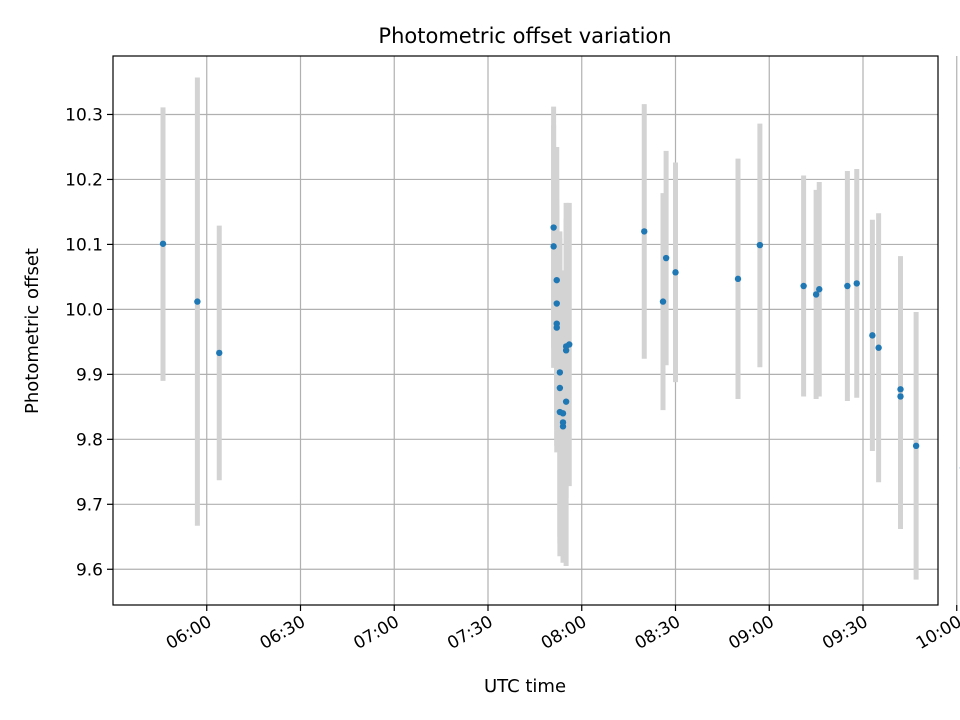 Image resolution: width=960 pixels, height=720 pixels. I want to click on y-tick-label: 10.3, so click(84, 115).